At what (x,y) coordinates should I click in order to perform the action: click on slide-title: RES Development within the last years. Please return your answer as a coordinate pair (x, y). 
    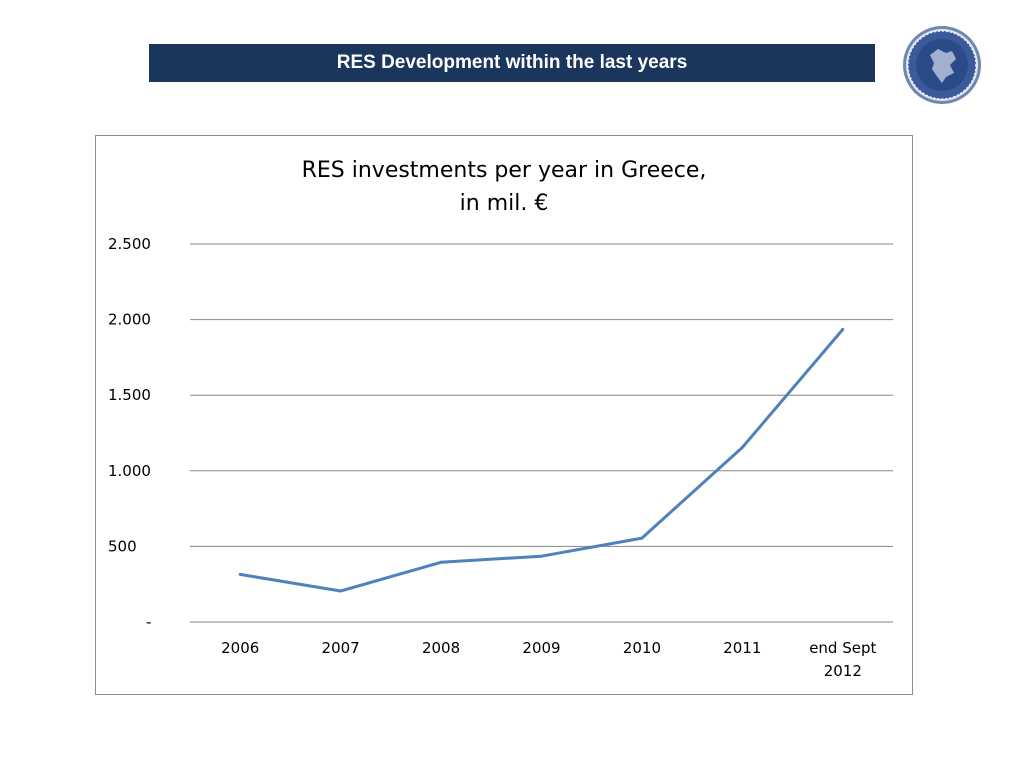
    Looking at the image, I should click on (512, 62).